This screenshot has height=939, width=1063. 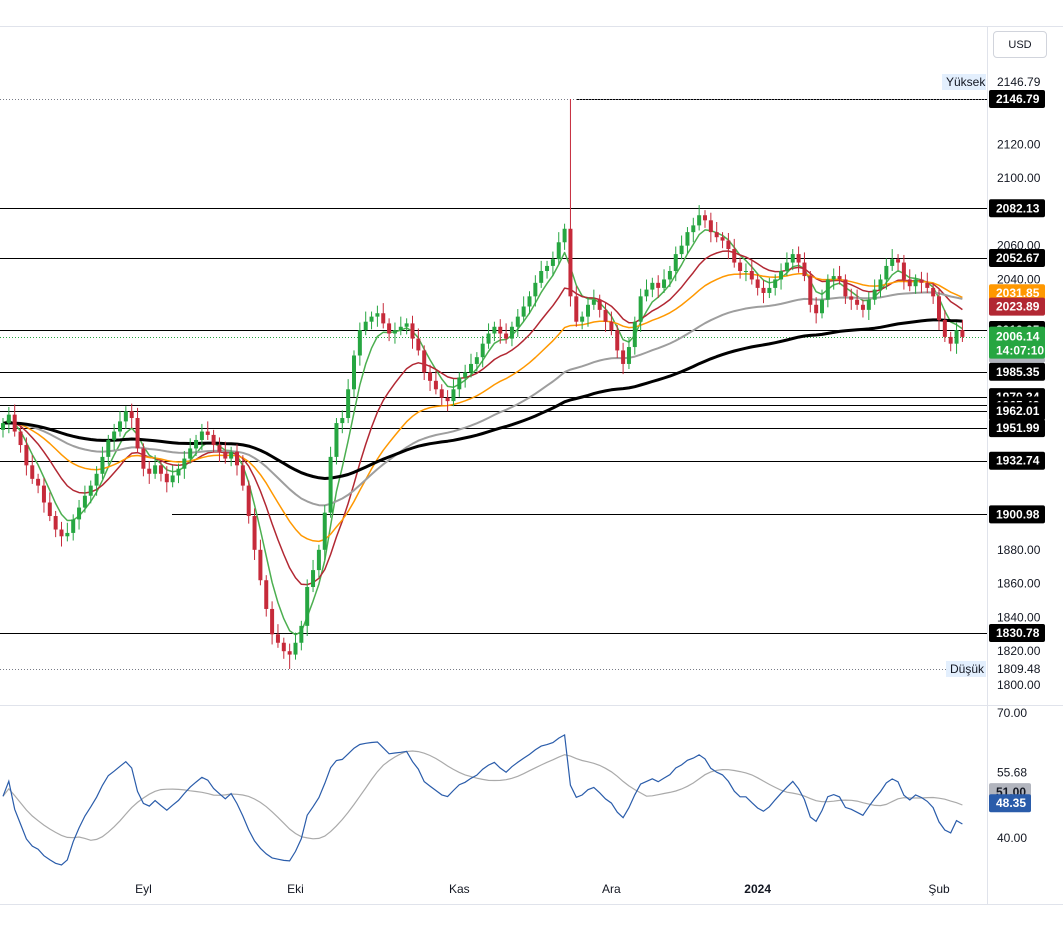 I want to click on level-tag: 2082.13, so click(x=1018, y=208).